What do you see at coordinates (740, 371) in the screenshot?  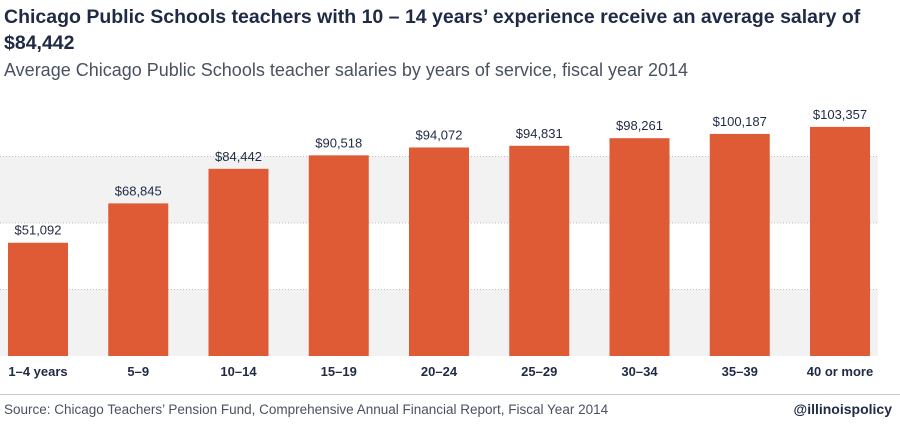 I see `category-label: 35–39` at bounding box center [740, 371].